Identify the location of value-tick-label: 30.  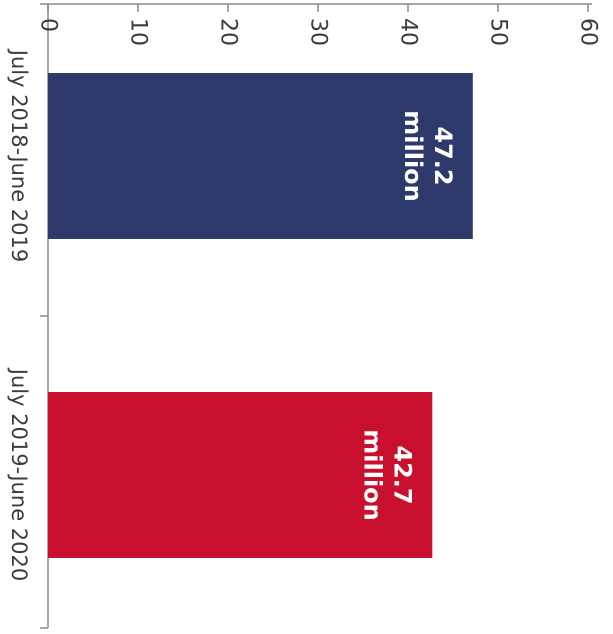
(318, 32).